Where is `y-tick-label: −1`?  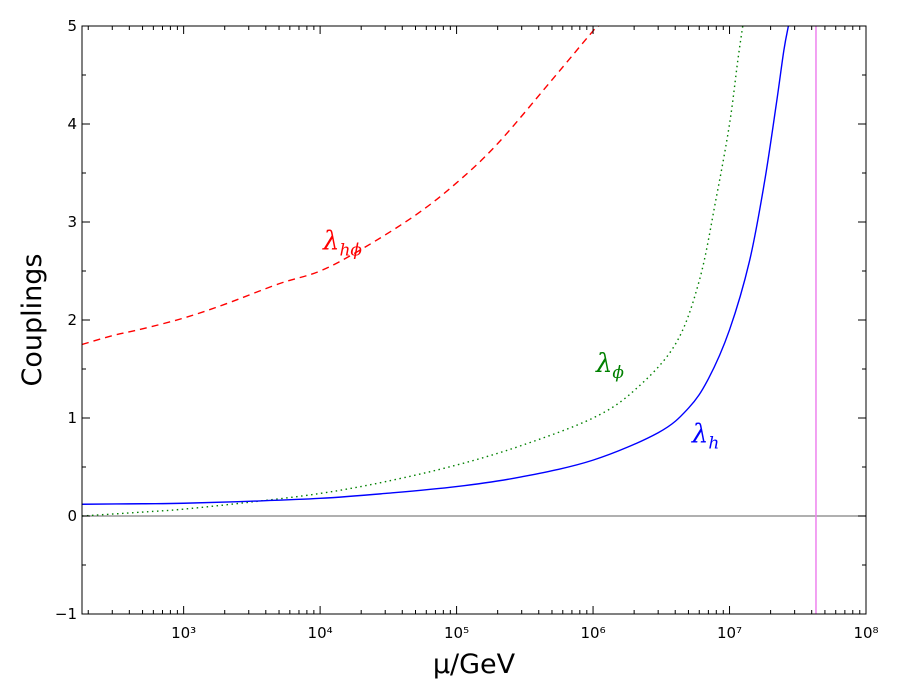
y-tick-label: −1 is located at coordinates (66, 614).